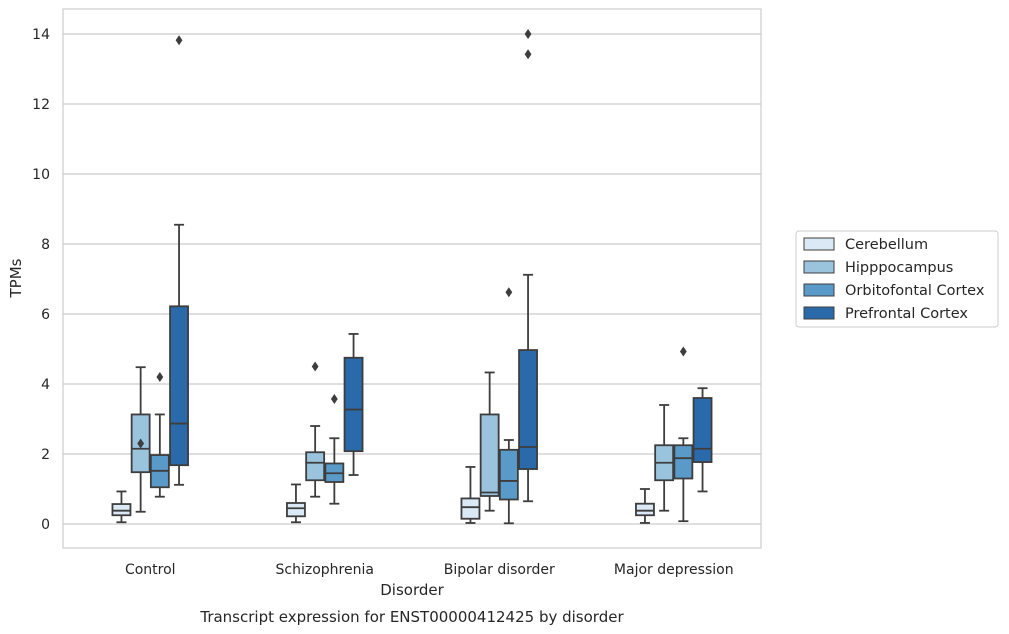  I want to click on x-tick-label: Bipolar disorder, so click(499, 570).